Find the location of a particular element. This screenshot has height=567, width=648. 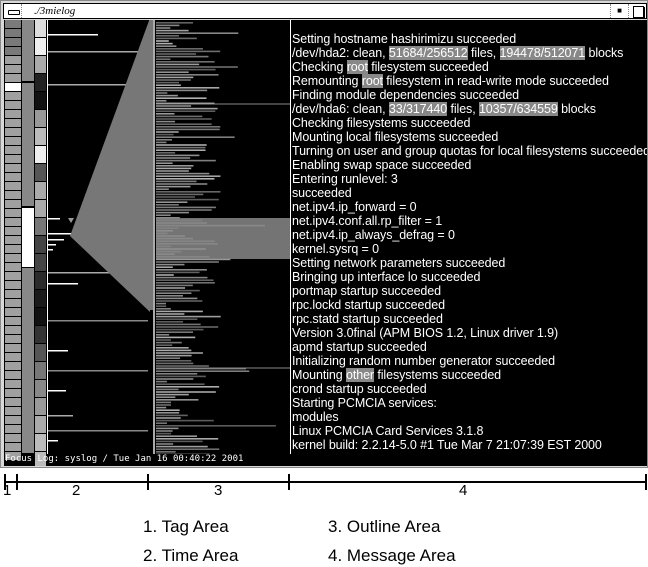

log-message: Checking root filesystem succeeded is located at coordinates (390, 67).